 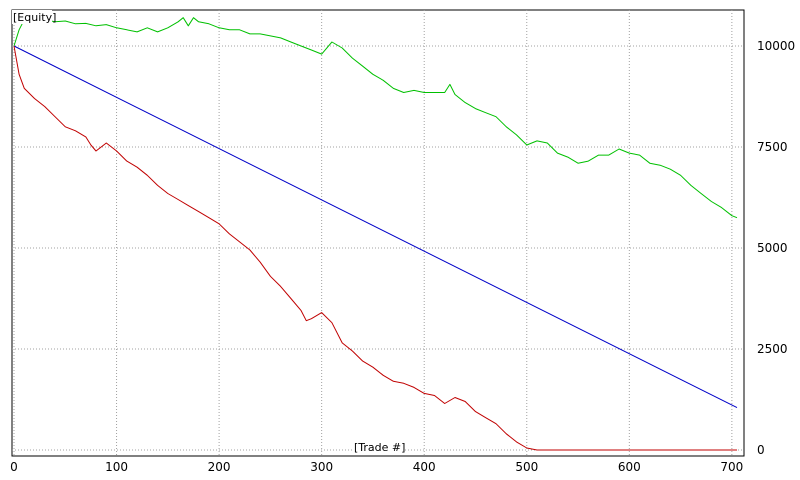 I want to click on y-tick-label-2: 5000, so click(x=772, y=248).